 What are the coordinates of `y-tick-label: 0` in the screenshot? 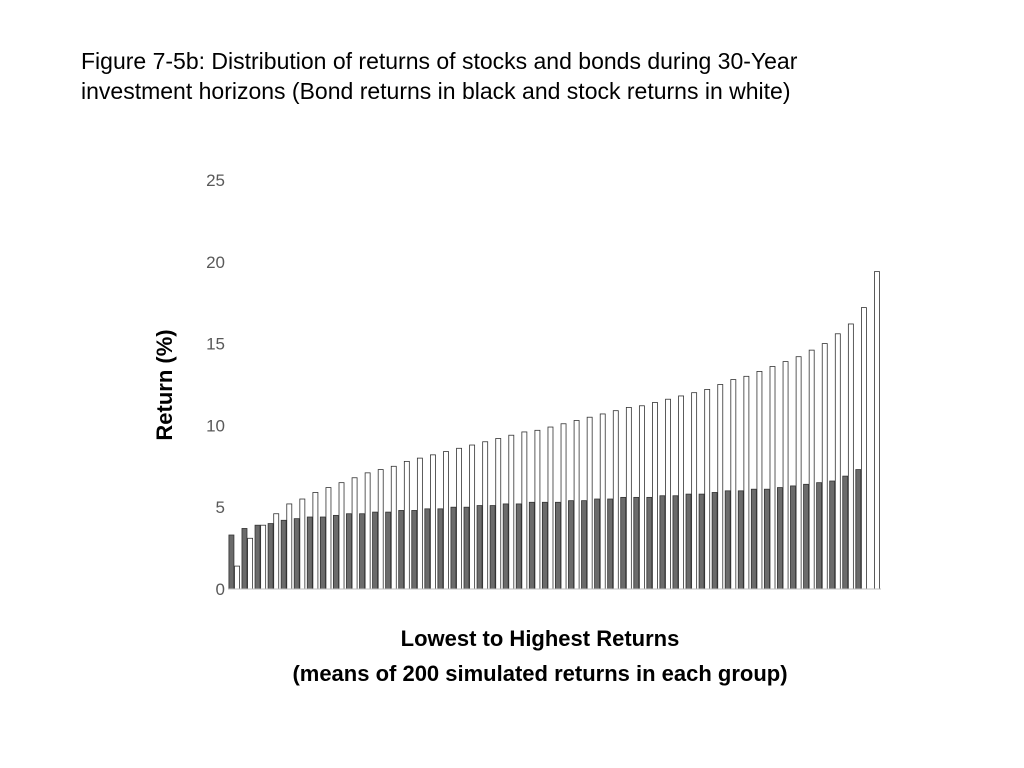 It's located at (220, 589).